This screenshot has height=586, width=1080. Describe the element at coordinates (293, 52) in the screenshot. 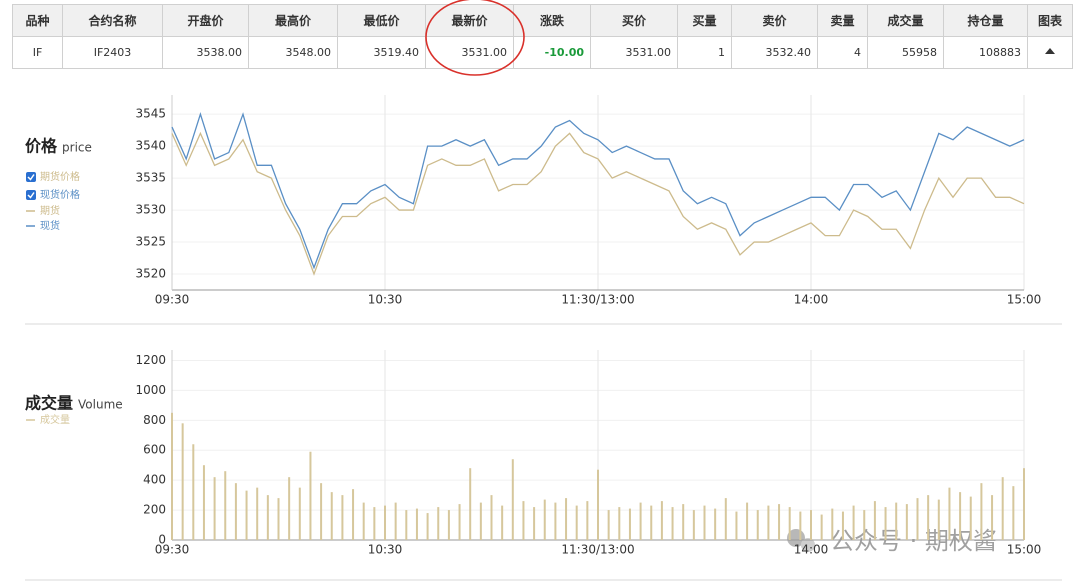

I see `table-cell: 3548.00` at that location.